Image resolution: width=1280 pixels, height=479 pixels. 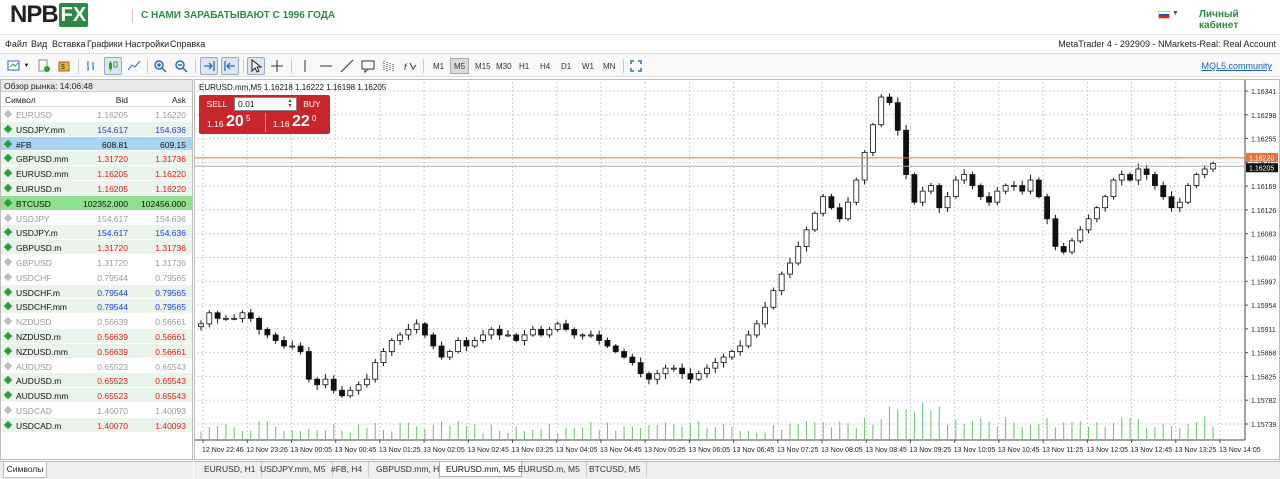 What do you see at coordinates (368, 66) in the screenshot?
I see `text-label-icon` at bounding box center [368, 66].